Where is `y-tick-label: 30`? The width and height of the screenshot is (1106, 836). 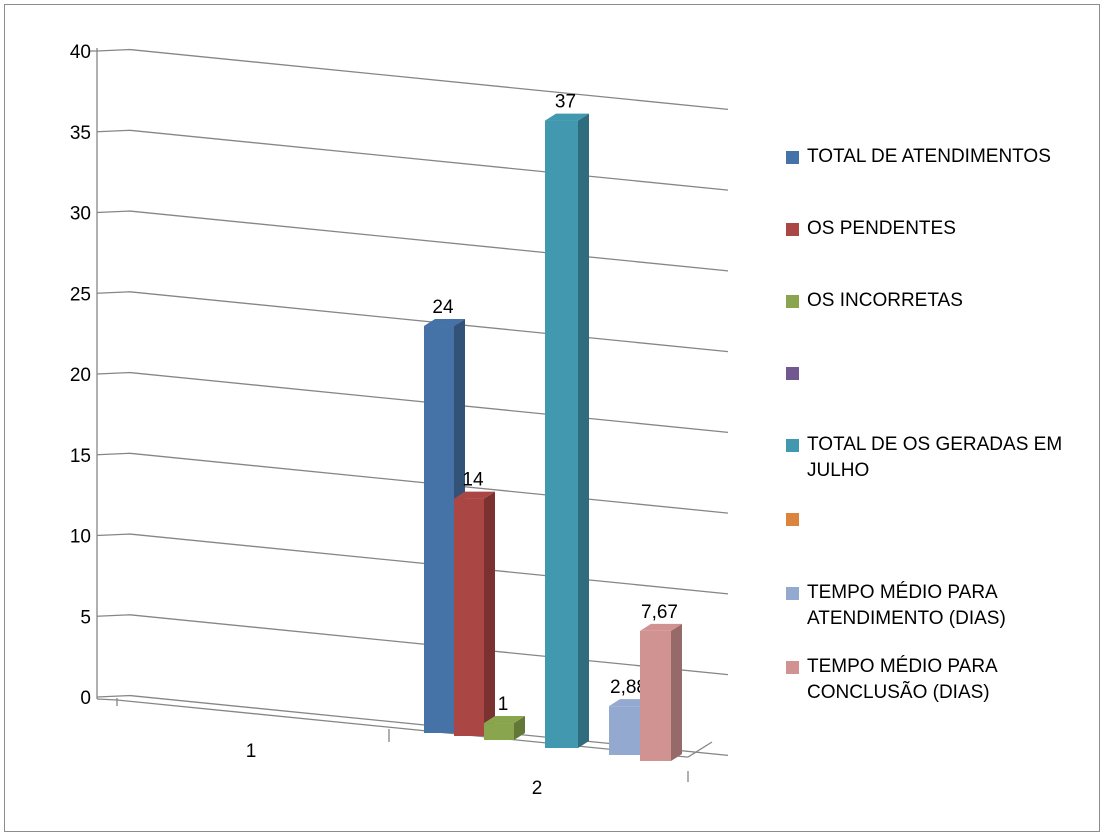 y-tick-label: 30 is located at coordinates (80, 214).